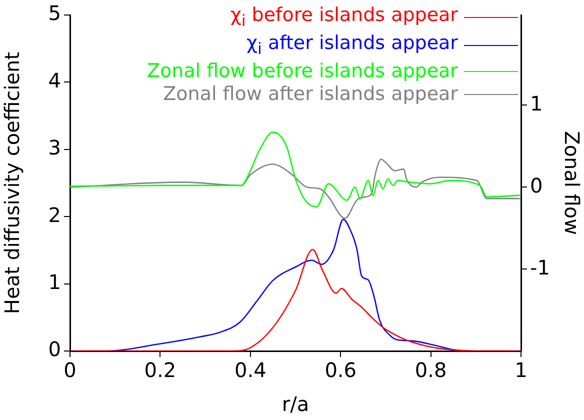  What do you see at coordinates (540, 267) in the screenshot?
I see `y2-tick-label: -1` at bounding box center [540, 267].